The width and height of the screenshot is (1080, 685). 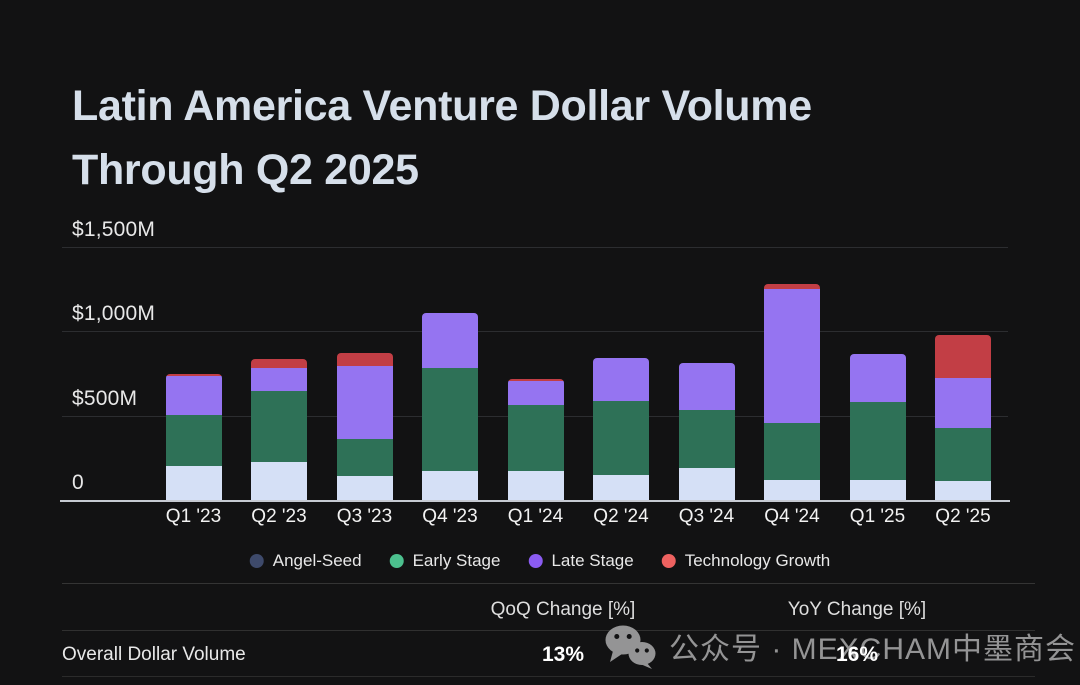 I want to click on legend-label: Angel-Seed, so click(x=317, y=560).